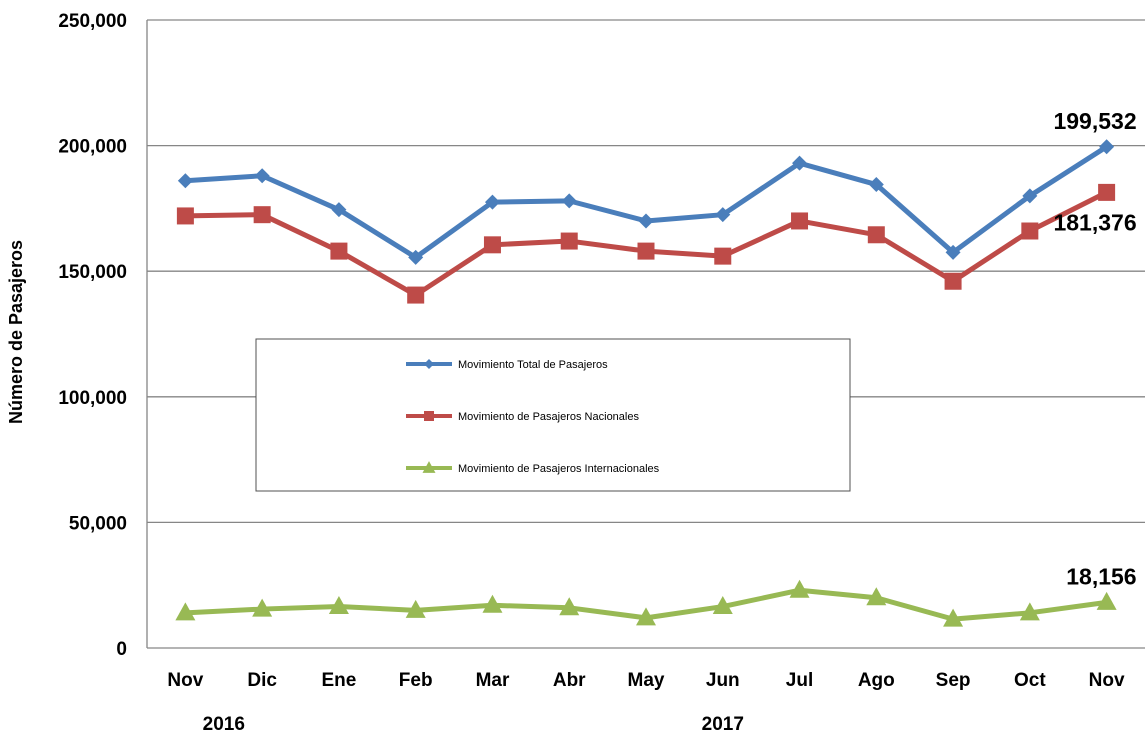 The height and width of the screenshot is (733, 1145). Describe the element at coordinates (98, 523) in the screenshot. I see `y-tick-label: 50,000` at that location.